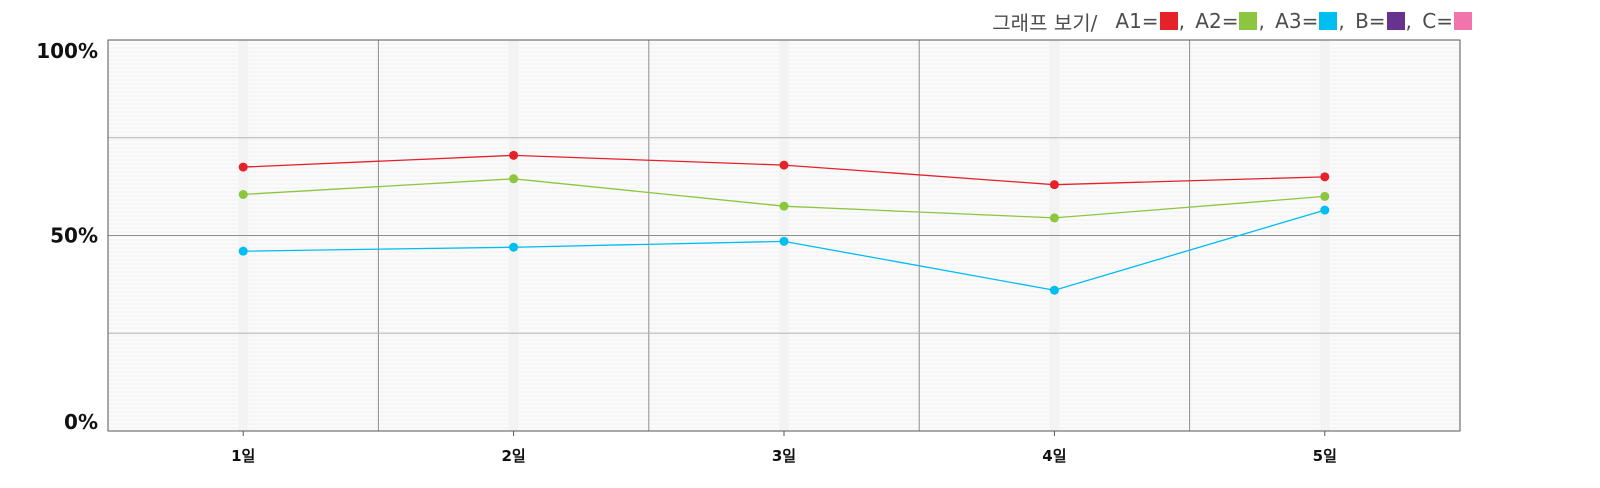 Image resolution: width=1600 pixels, height=488 pixels. I want to click on legend-item-a1: A1=,, so click(1152, 21).